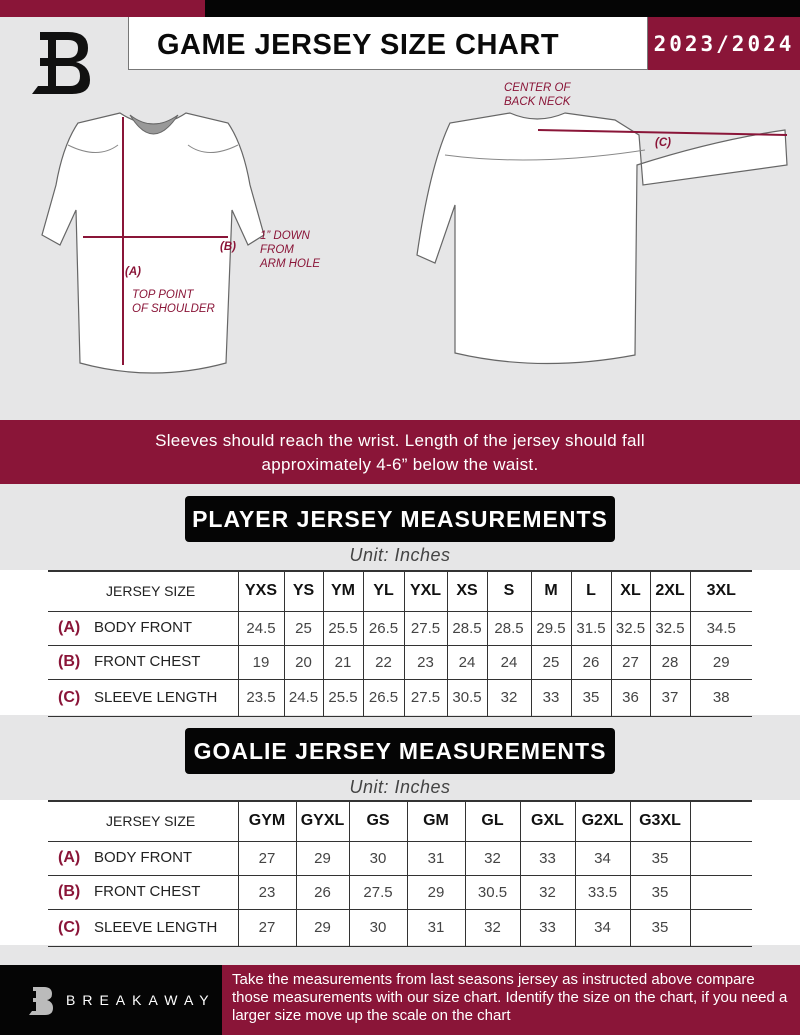  Describe the element at coordinates (630, 591) in the screenshot. I see `size-header: XL` at that location.